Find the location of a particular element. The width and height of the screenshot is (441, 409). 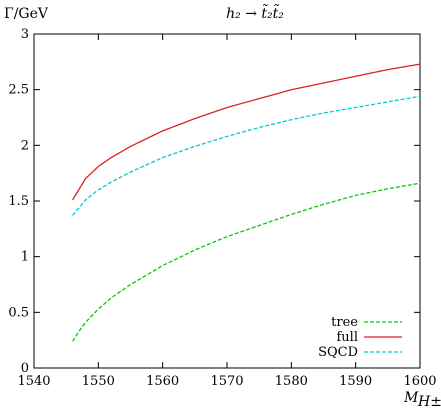

x-tick-label: 1540 is located at coordinates (33, 381).